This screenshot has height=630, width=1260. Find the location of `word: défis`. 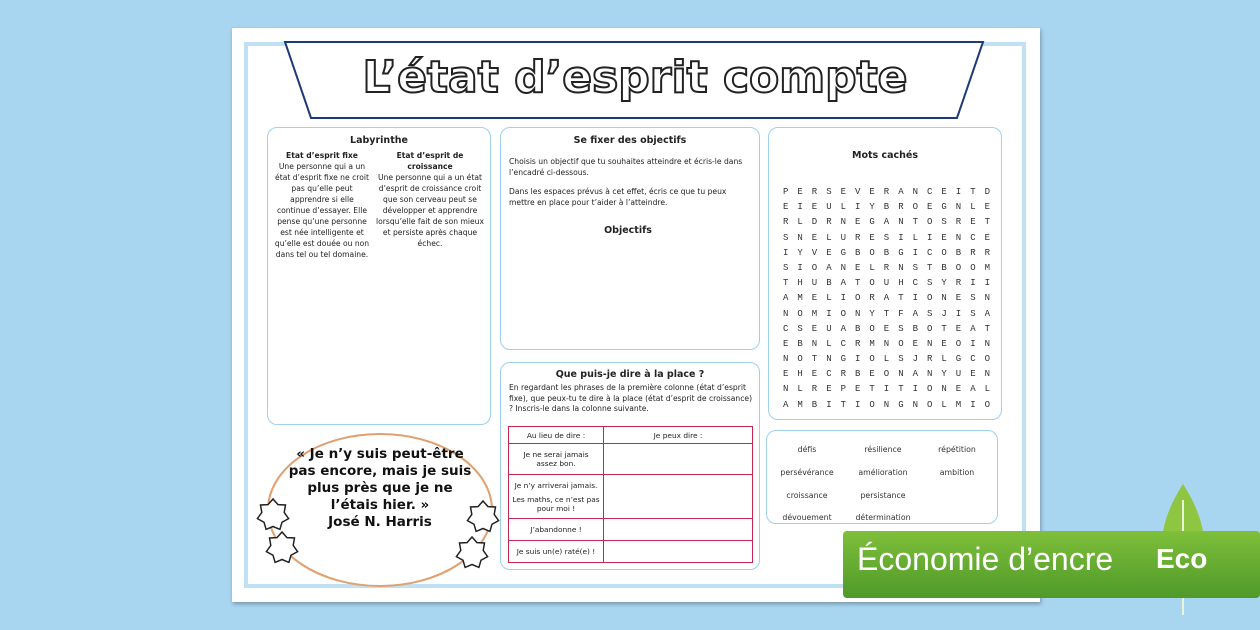

word: défis is located at coordinates (807, 449).